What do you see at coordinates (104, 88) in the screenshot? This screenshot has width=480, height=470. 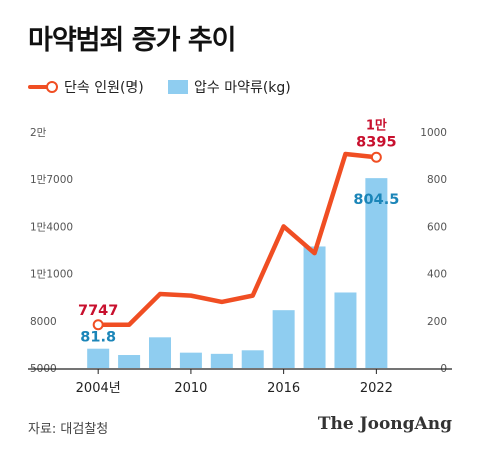 I see `legend-line-label: 단속 인원(명)` at bounding box center [104, 88].